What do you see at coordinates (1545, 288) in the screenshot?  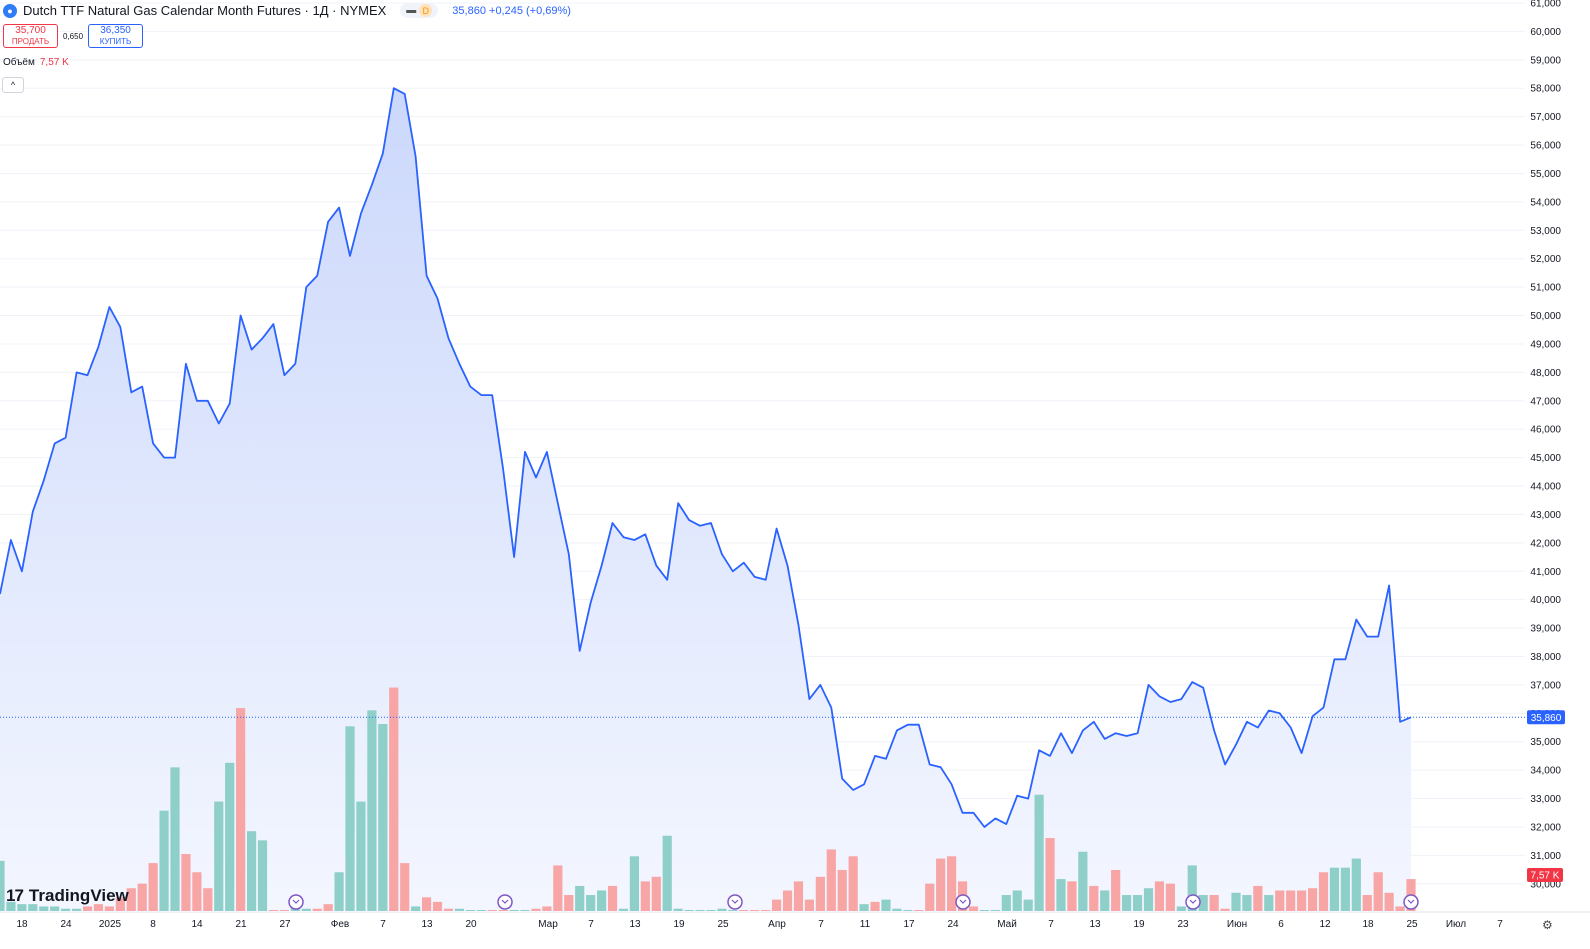 I see `y-tick-label: 51,000` at bounding box center [1545, 288].